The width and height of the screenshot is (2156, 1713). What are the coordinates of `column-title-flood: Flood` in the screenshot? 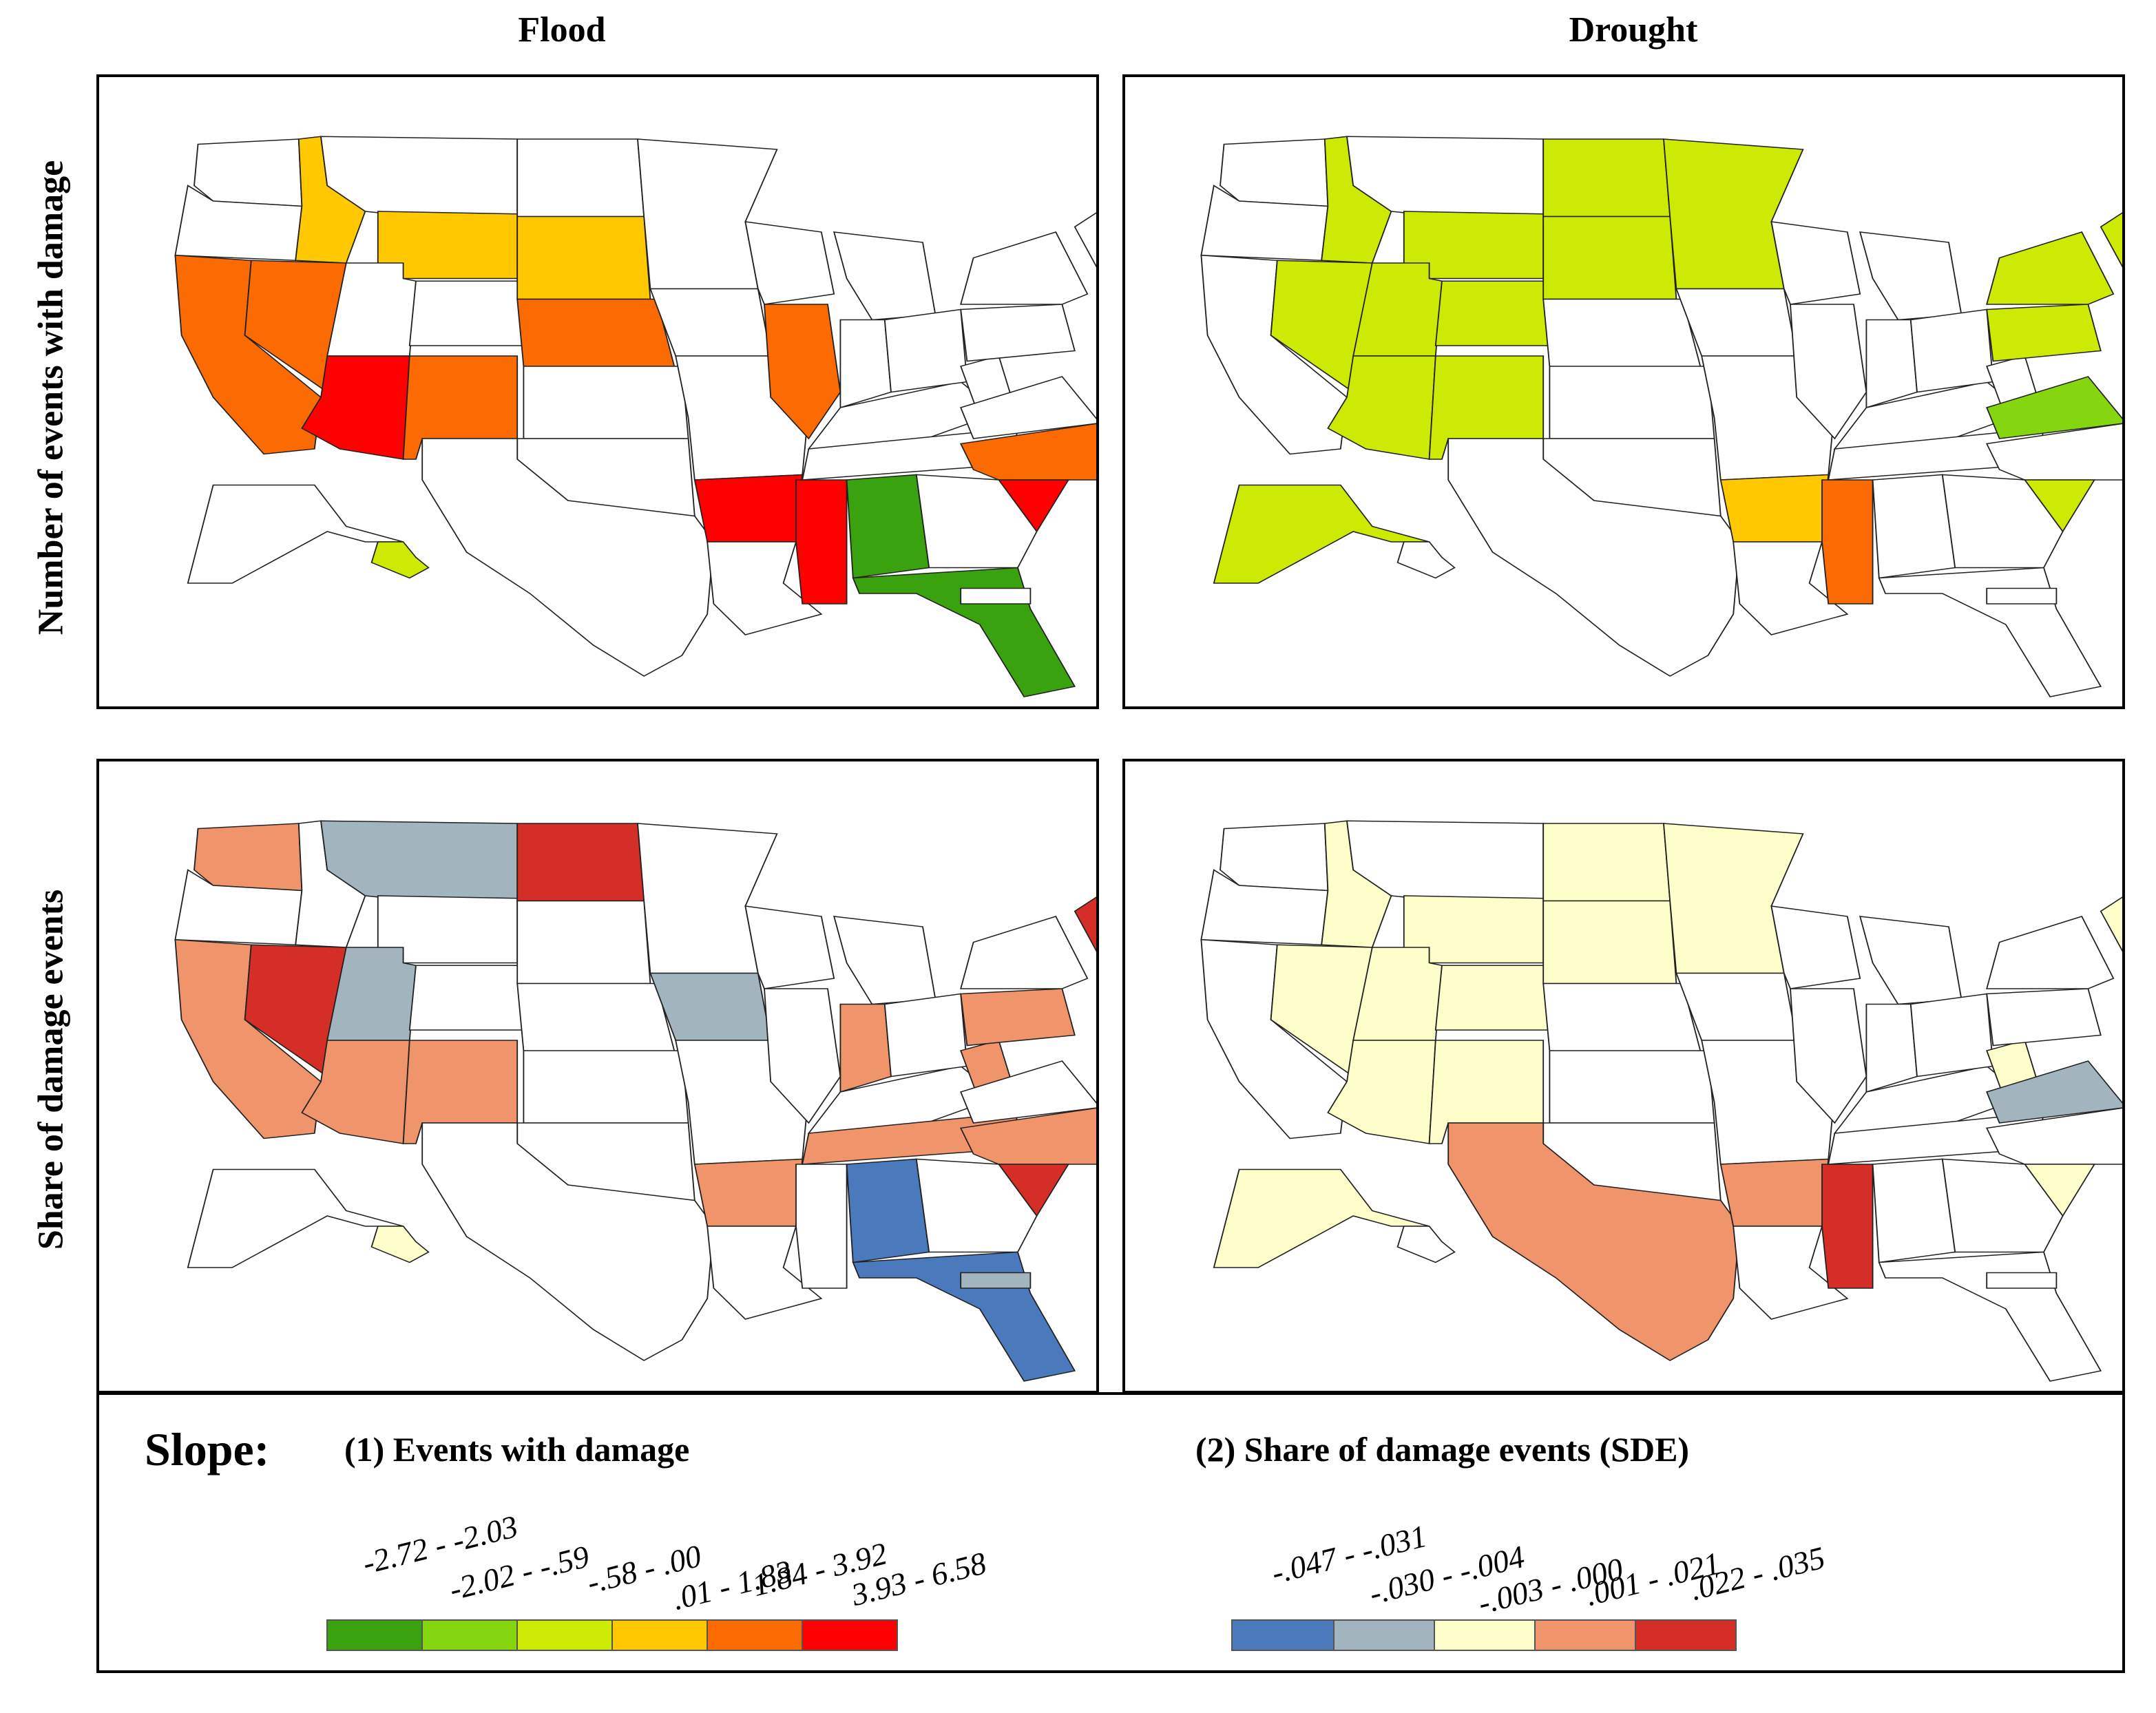 It's located at (562, 30).